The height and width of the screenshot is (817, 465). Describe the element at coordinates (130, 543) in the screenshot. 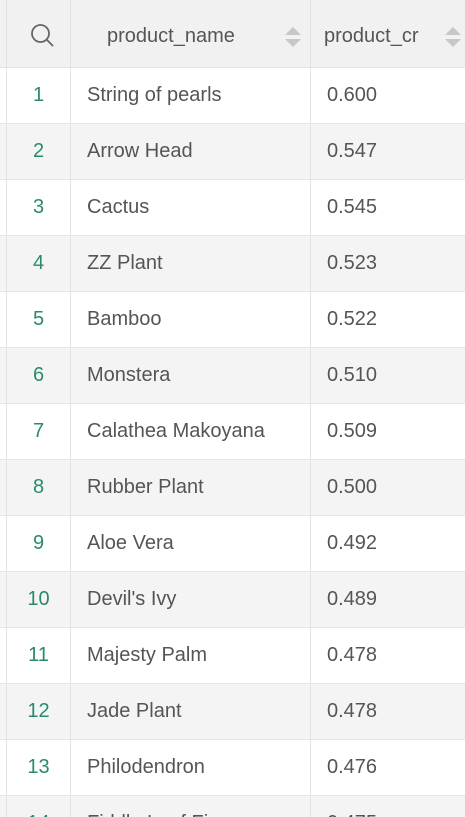

I see `product-name-cell: Aloe Vera` at that location.